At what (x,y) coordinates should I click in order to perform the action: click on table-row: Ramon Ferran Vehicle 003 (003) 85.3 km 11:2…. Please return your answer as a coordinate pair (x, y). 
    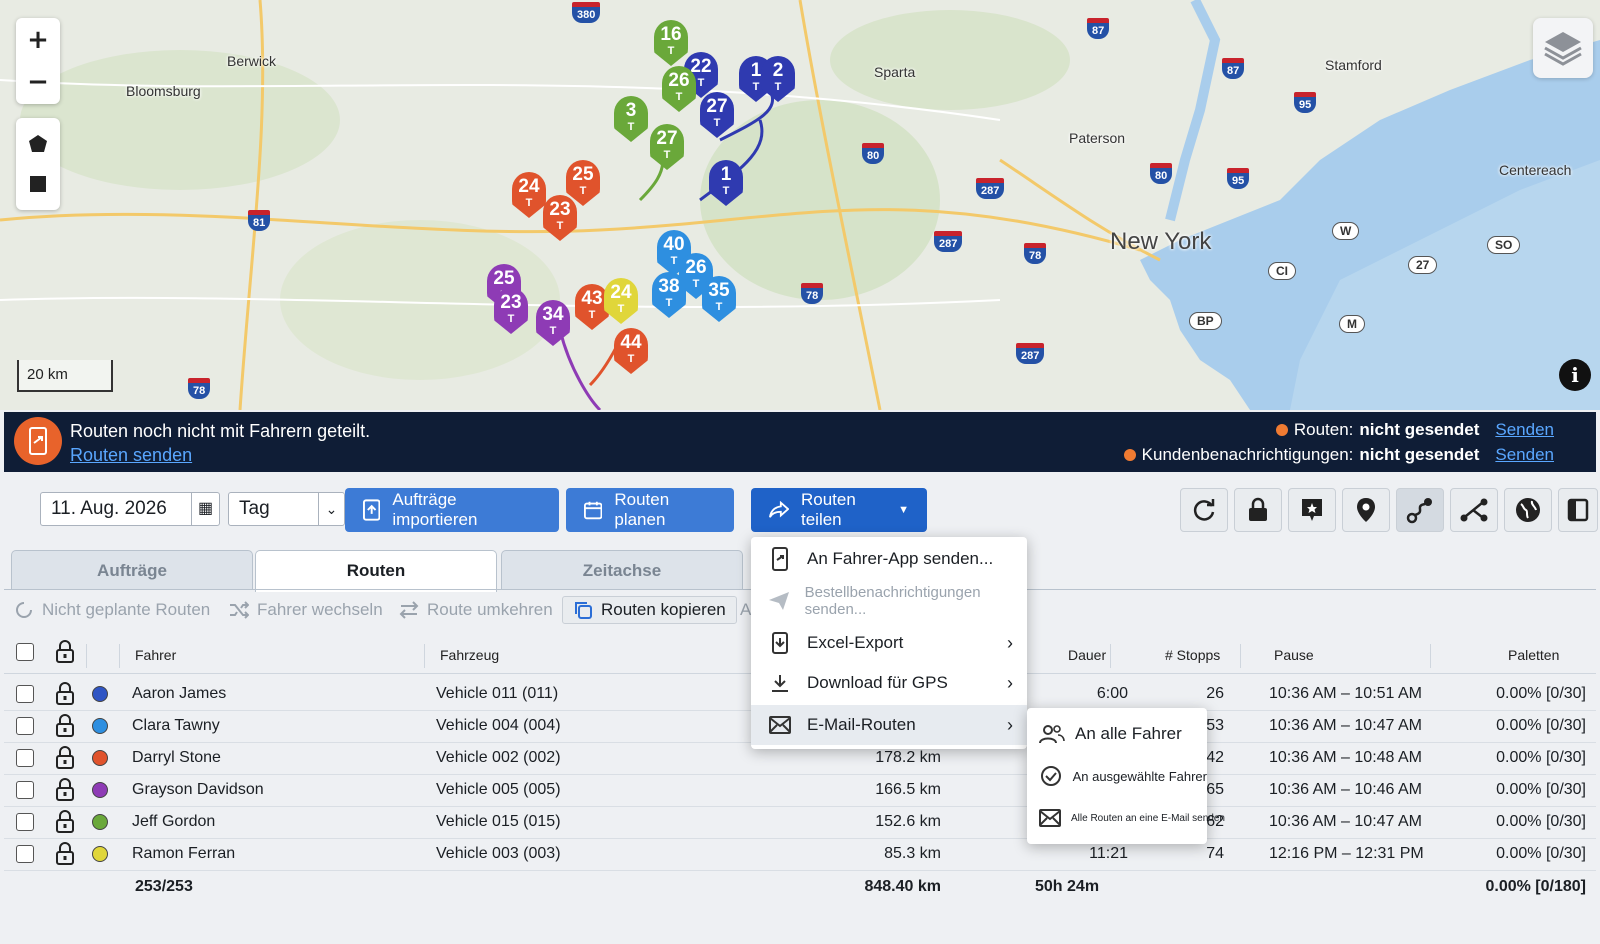
    Looking at the image, I should click on (800, 854).